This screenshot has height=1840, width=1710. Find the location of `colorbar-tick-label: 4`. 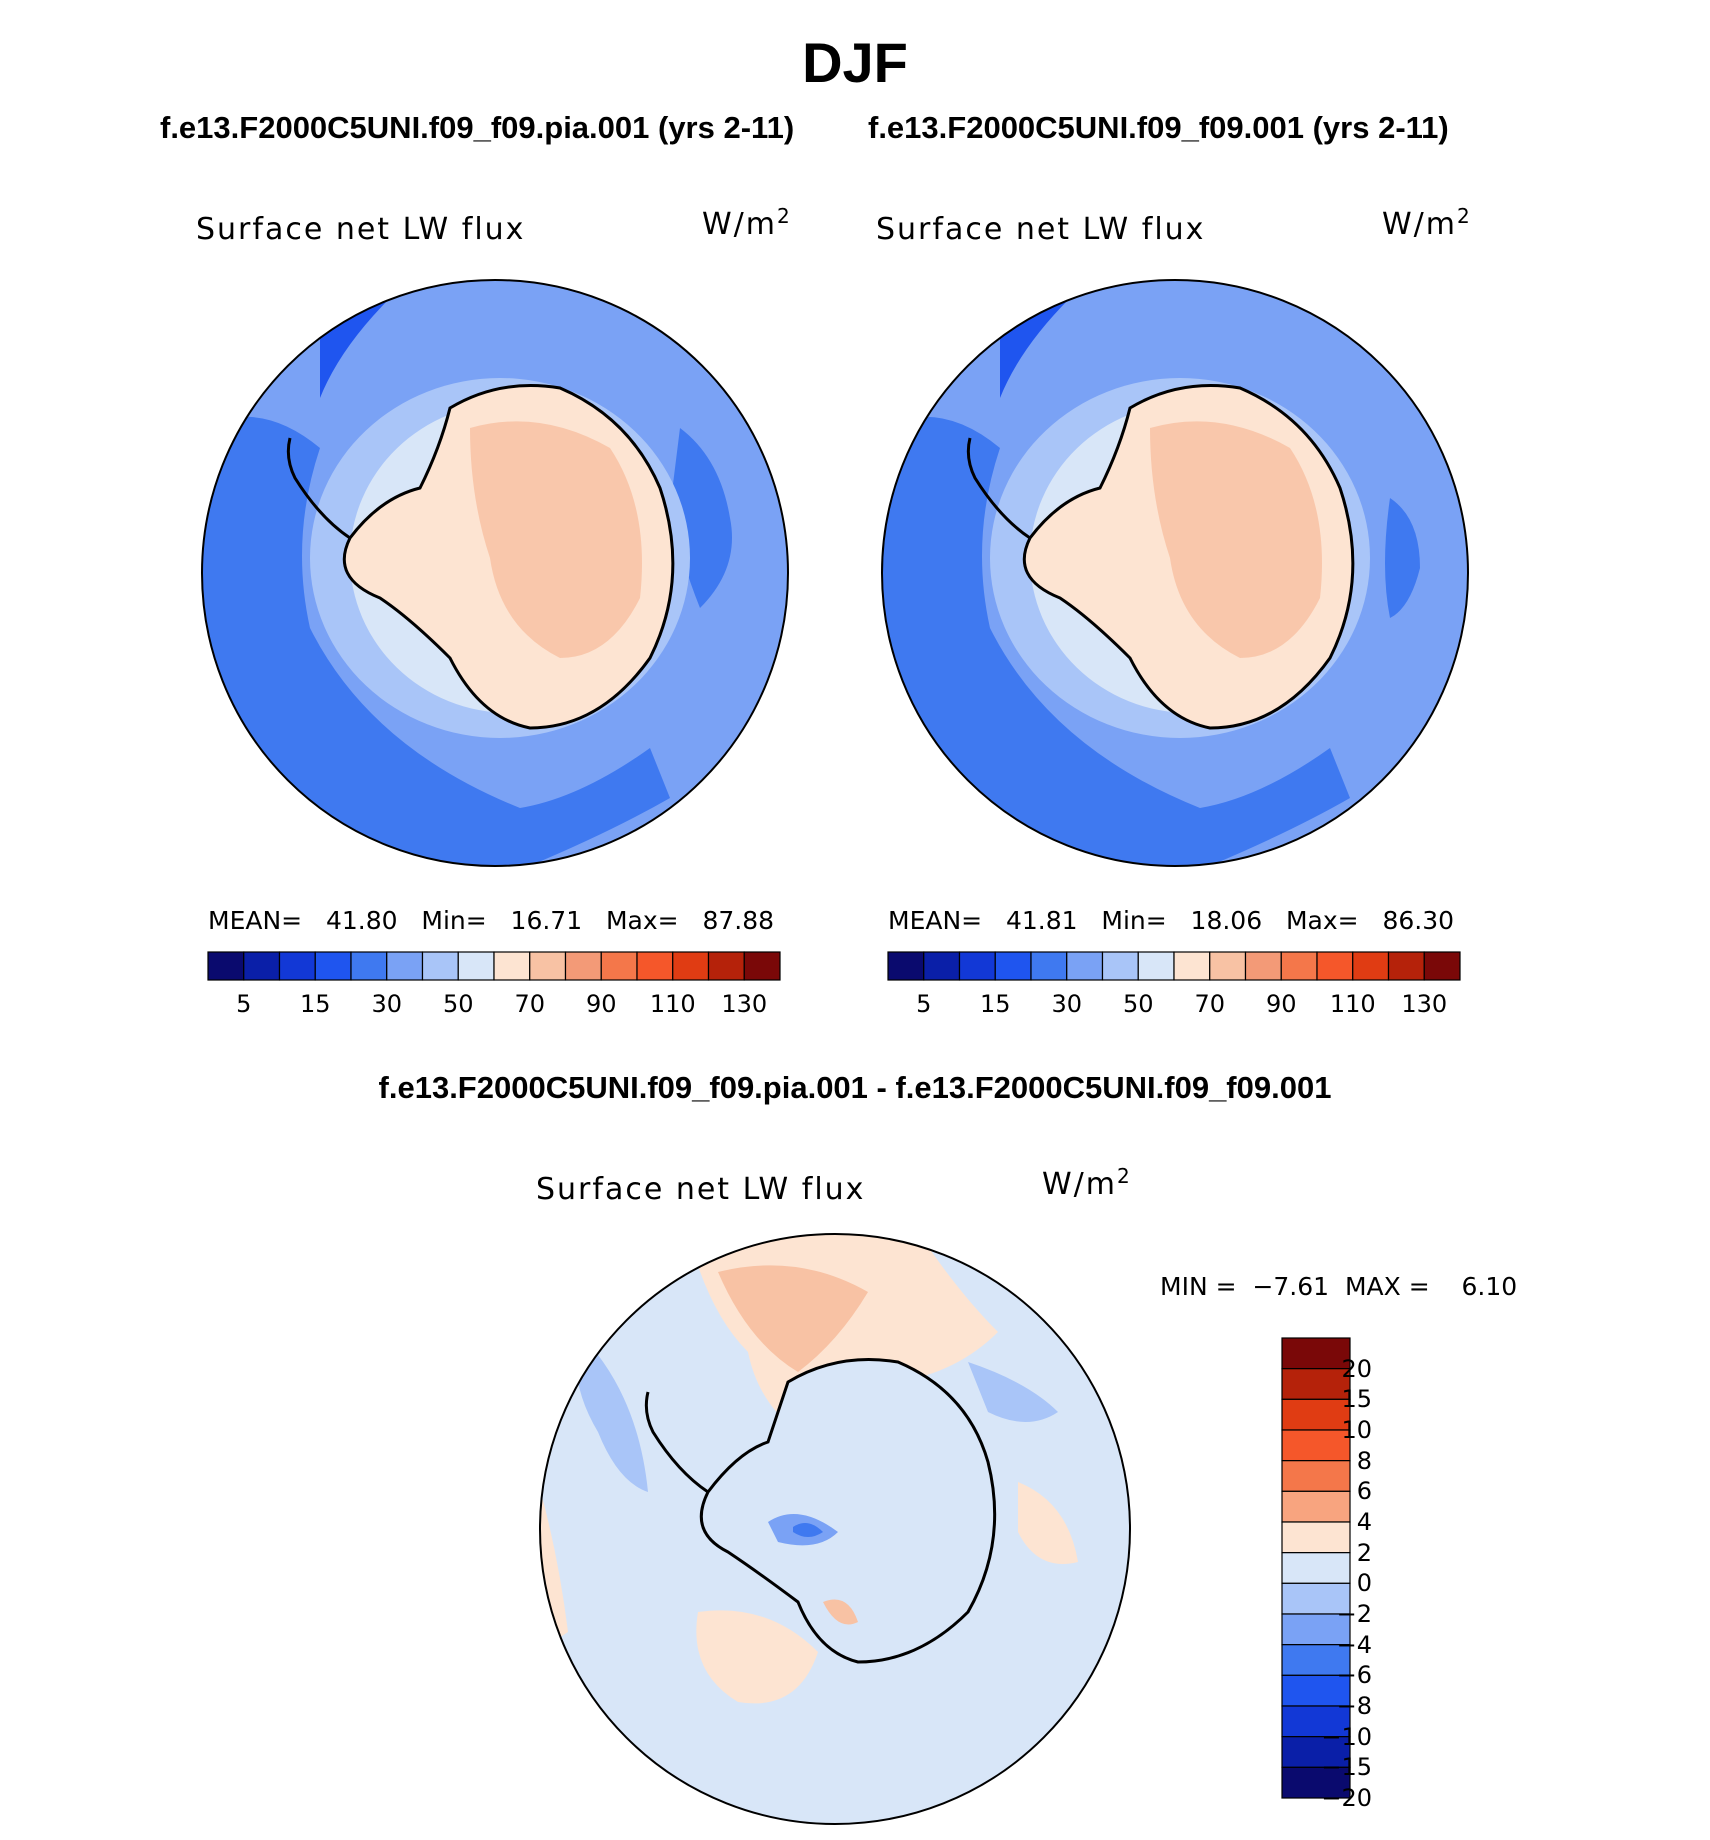

colorbar-tick-label: 4 is located at coordinates (1364, 1522).